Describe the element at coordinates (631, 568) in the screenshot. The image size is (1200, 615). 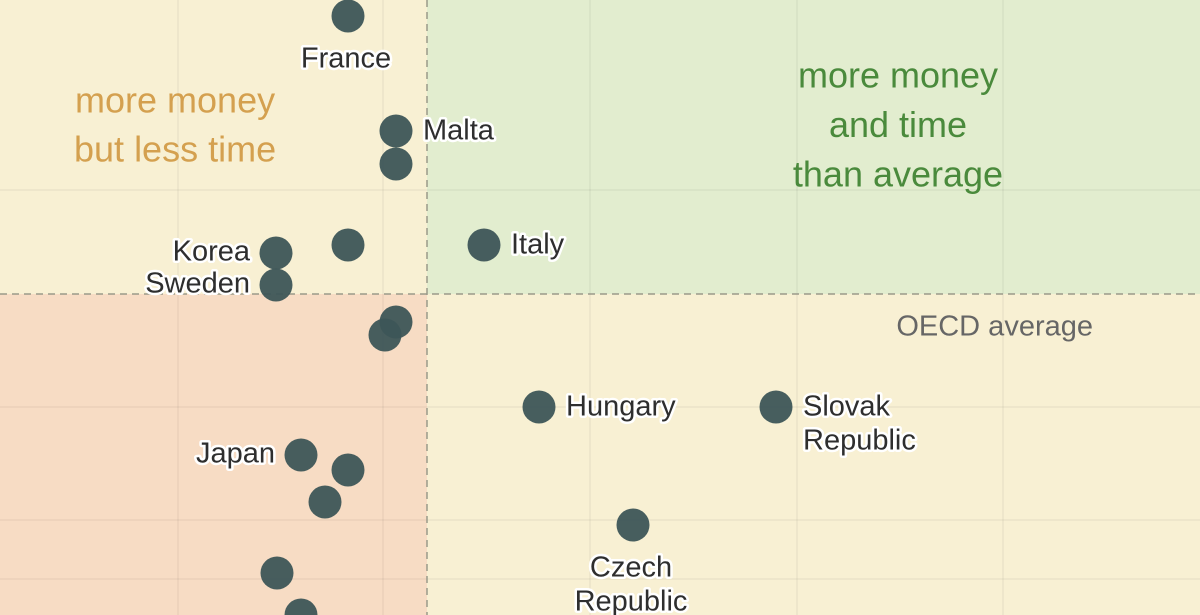
I see `point-label: Czech` at that location.